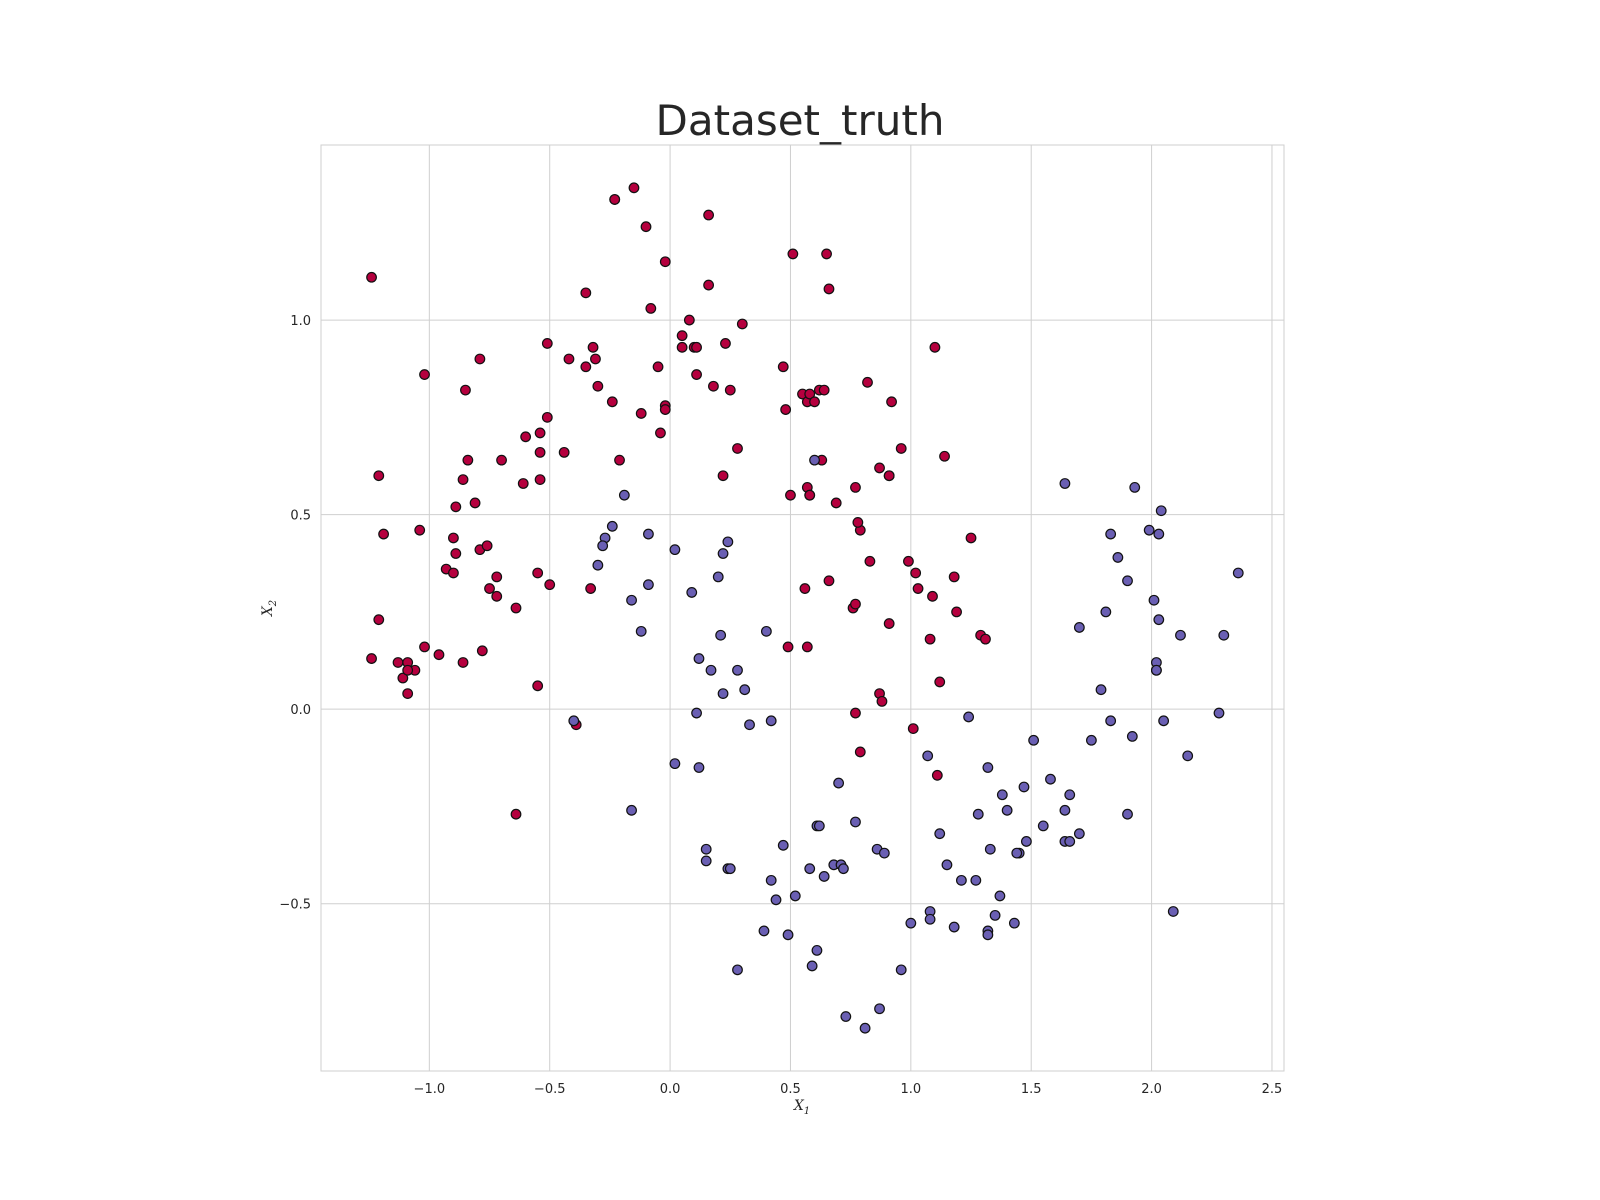 This screenshot has width=1600, height=1200. I want to click on chart-title: Dataset_truth, so click(800, 120).